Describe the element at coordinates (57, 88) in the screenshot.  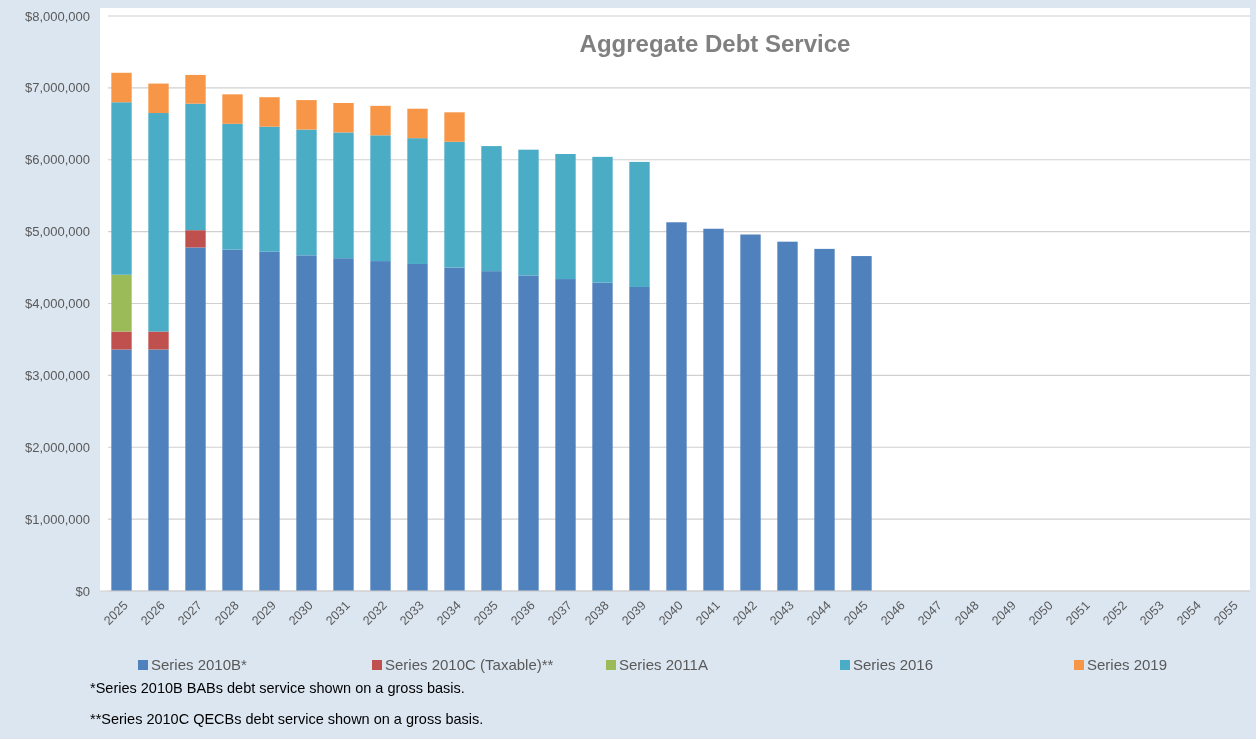
I see `y-tick-label: $7,000,000` at that location.